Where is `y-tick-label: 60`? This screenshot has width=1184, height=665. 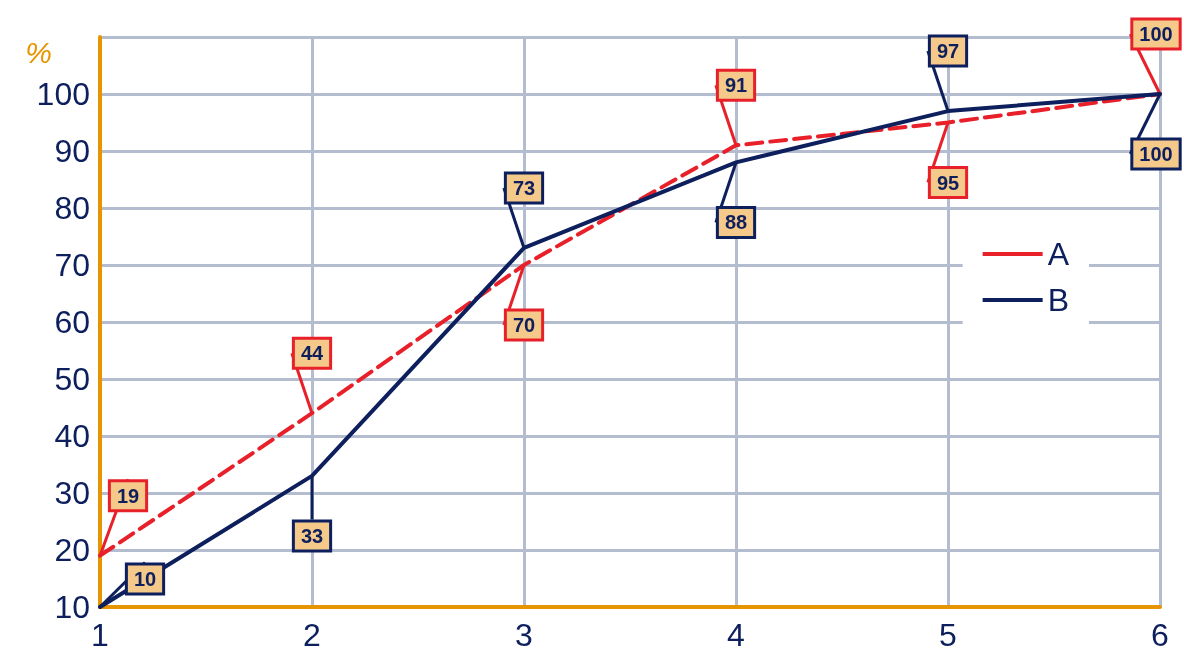
y-tick-label: 60 is located at coordinates (72, 322).